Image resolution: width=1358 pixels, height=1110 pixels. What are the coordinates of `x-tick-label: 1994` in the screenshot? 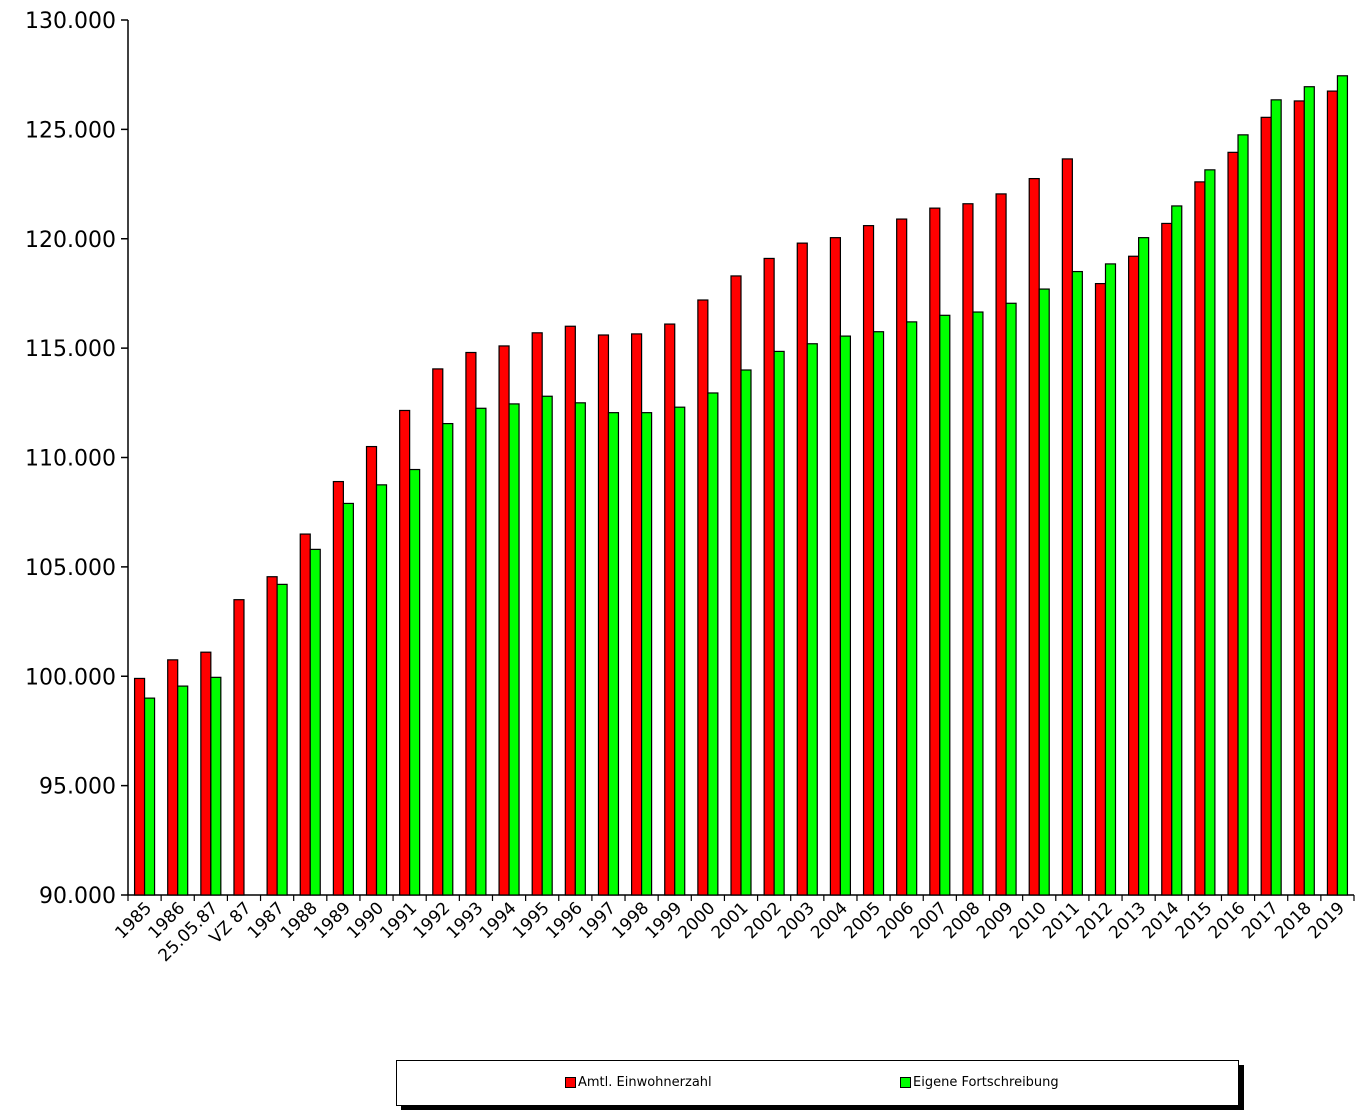 It's located at (498, 920).